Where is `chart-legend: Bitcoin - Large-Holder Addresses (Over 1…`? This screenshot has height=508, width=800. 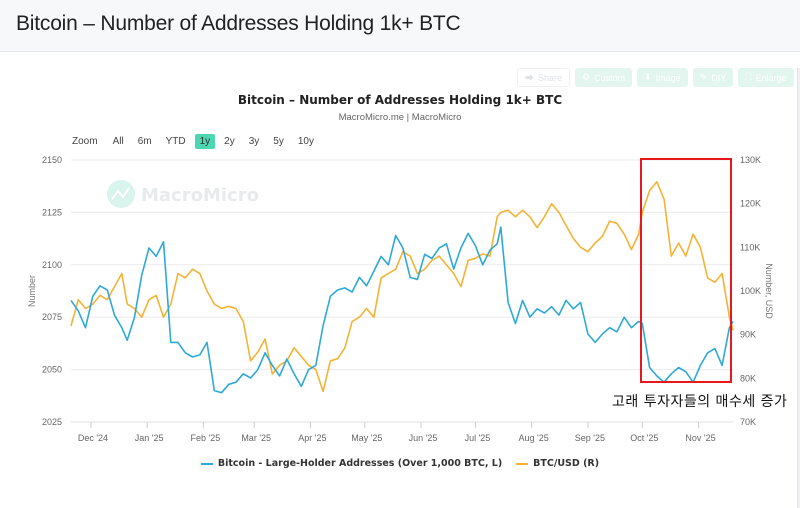
chart-legend: Bitcoin - Large-Holder Addresses (Over 1… is located at coordinates (400, 463).